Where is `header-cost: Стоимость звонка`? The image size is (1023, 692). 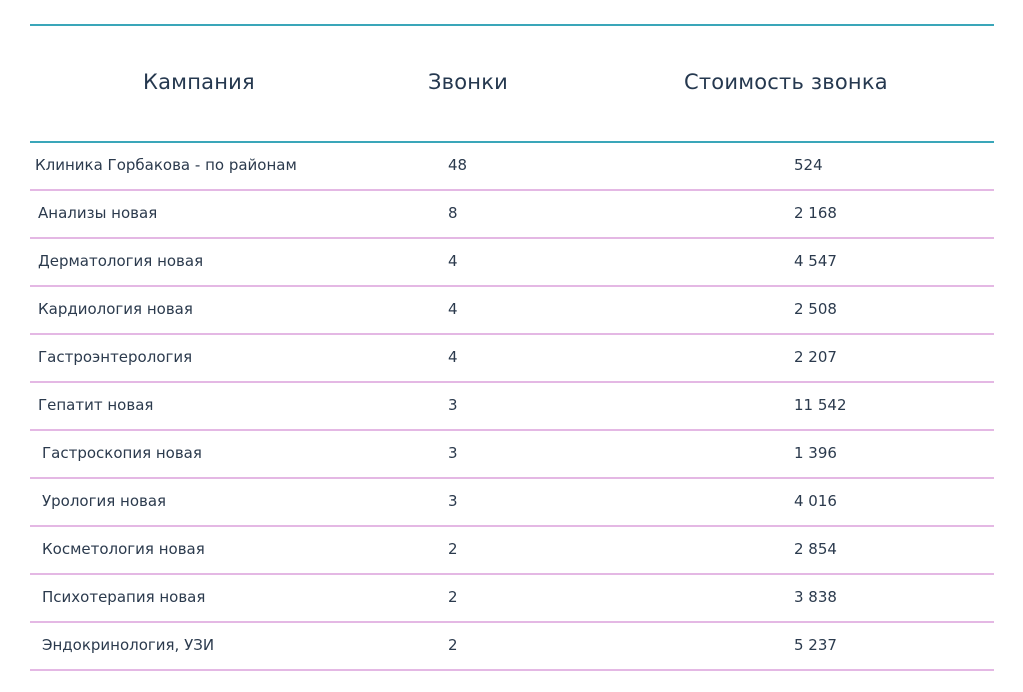
header-cost: Стоимость звонка is located at coordinates (786, 82).